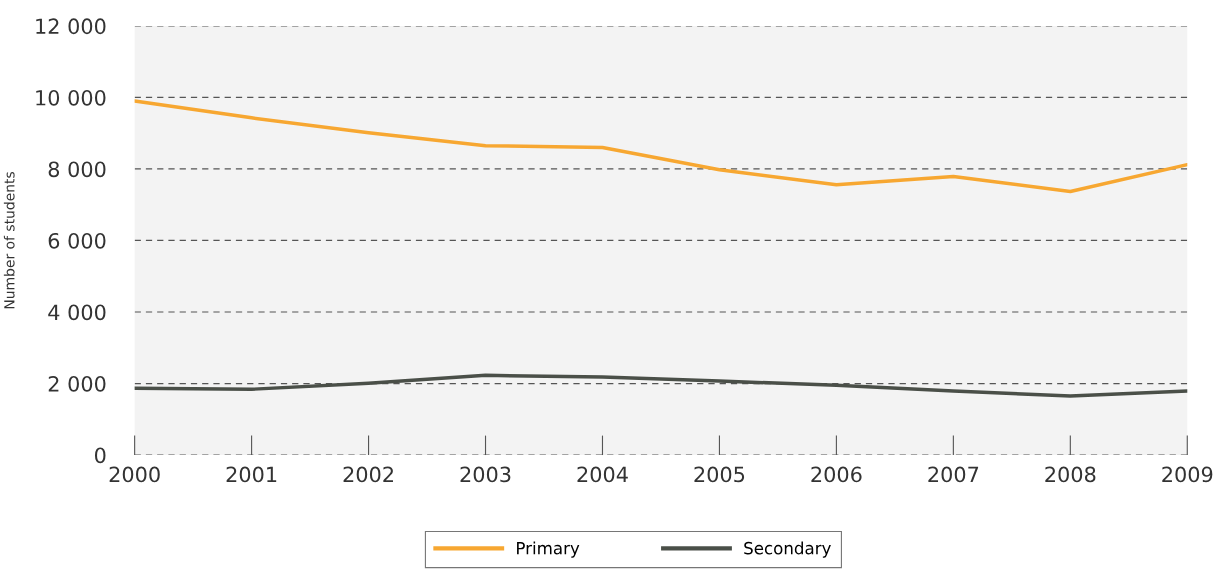 Image resolution: width=1224 pixels, height=576 pixels. Describe the element at coordinates (1070, 474) in the screenshot. I see `x-tick-label: 2008` at that location.